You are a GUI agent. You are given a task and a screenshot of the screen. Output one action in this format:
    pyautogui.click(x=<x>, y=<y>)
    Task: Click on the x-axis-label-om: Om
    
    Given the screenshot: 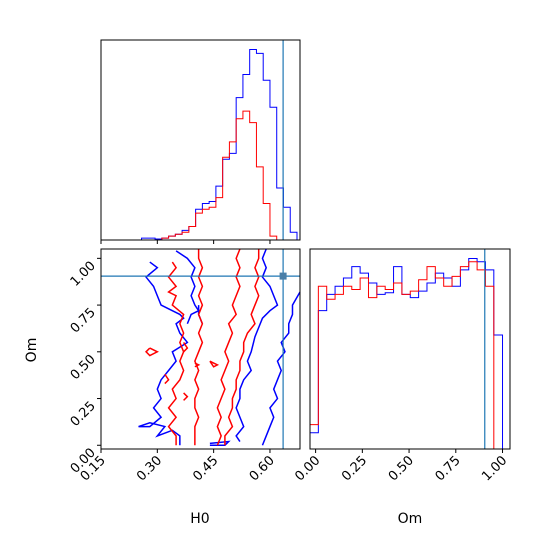 What is the action you would take?
    pyautogui.click(x=410, y=519)
    